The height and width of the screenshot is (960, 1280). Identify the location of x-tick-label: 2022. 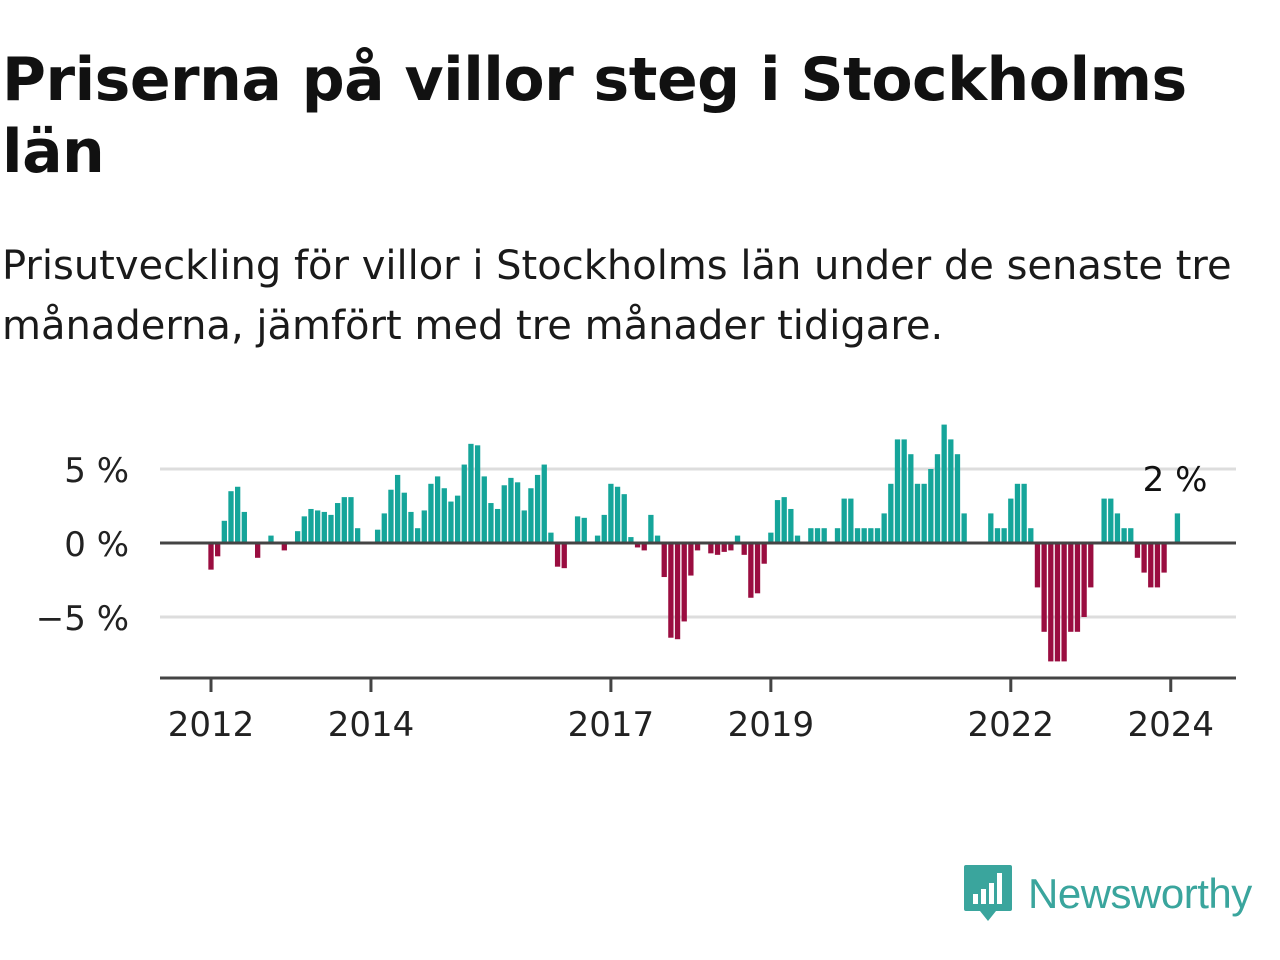
(1011, 725).